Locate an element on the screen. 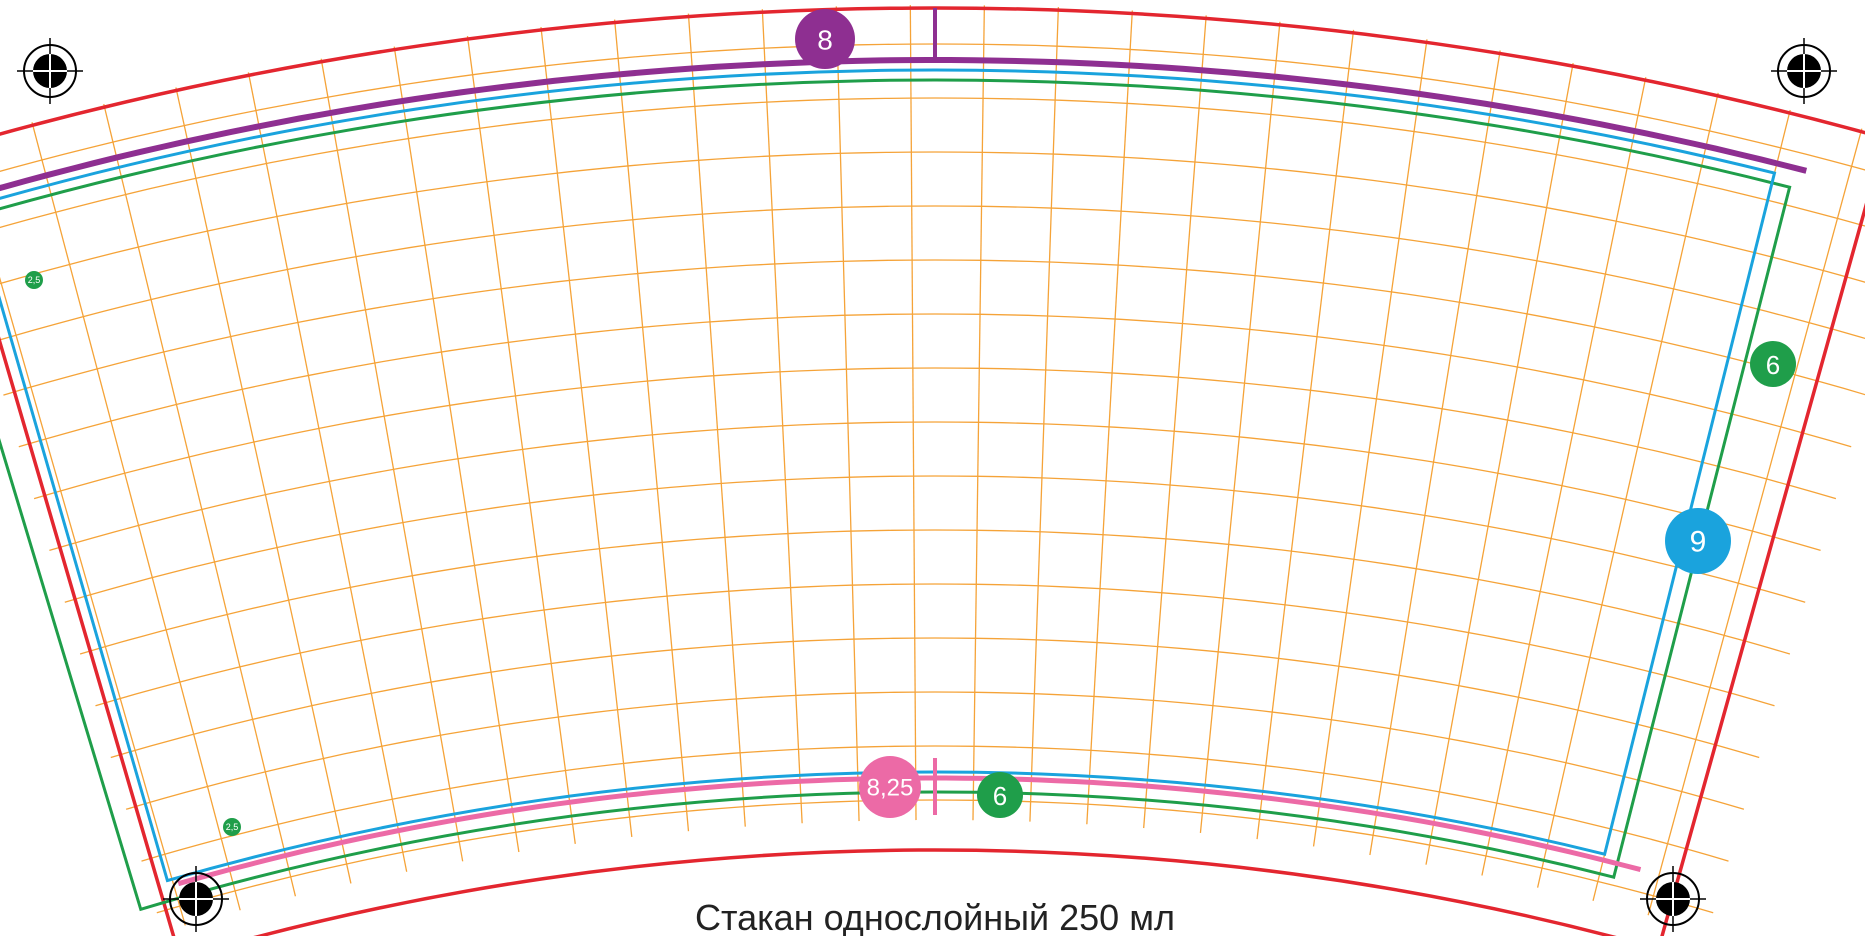 This screenshot has height=936, width=1865. badge-right-blue-circle is located at coordinates (1698, 541).